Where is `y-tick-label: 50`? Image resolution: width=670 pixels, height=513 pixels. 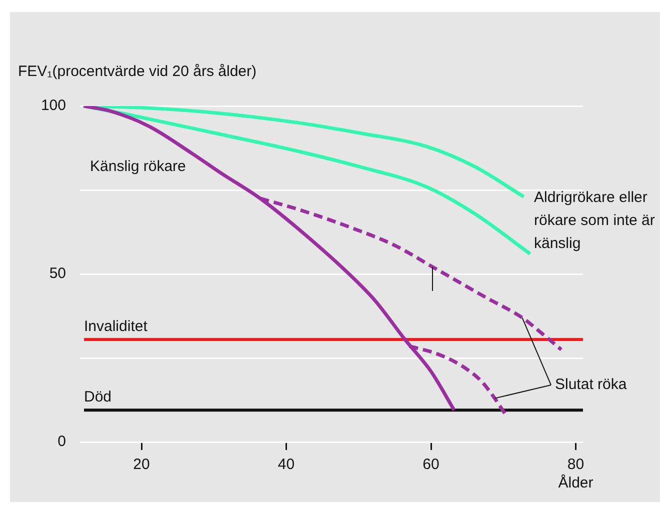
y-tick-label: 50 is located at coordinates (57, 273).